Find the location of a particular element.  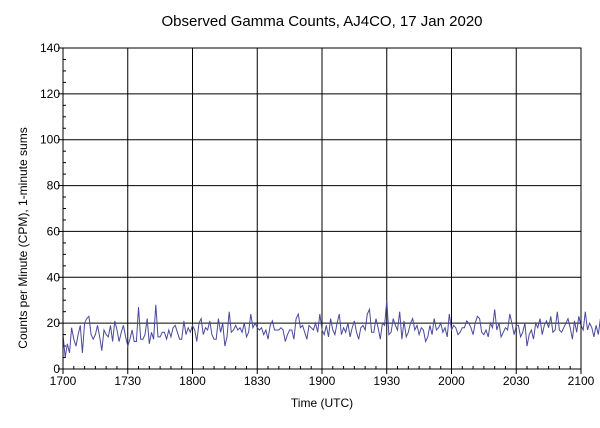

y-tick-label: 60 is located at coordinates (54, 231).